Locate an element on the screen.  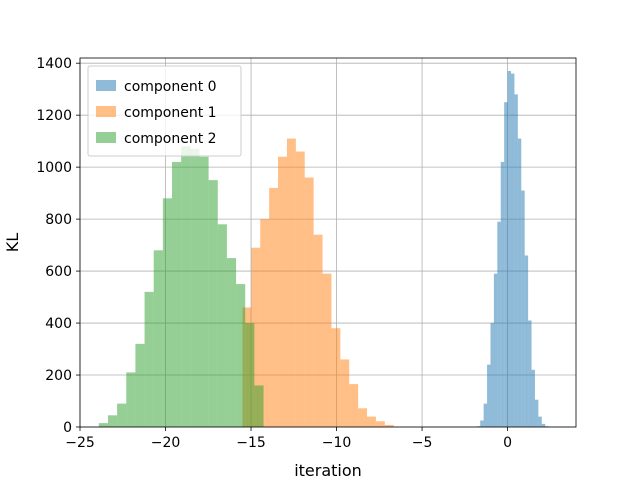
x-tick-label: −20 is located at coordinates (166, 443).